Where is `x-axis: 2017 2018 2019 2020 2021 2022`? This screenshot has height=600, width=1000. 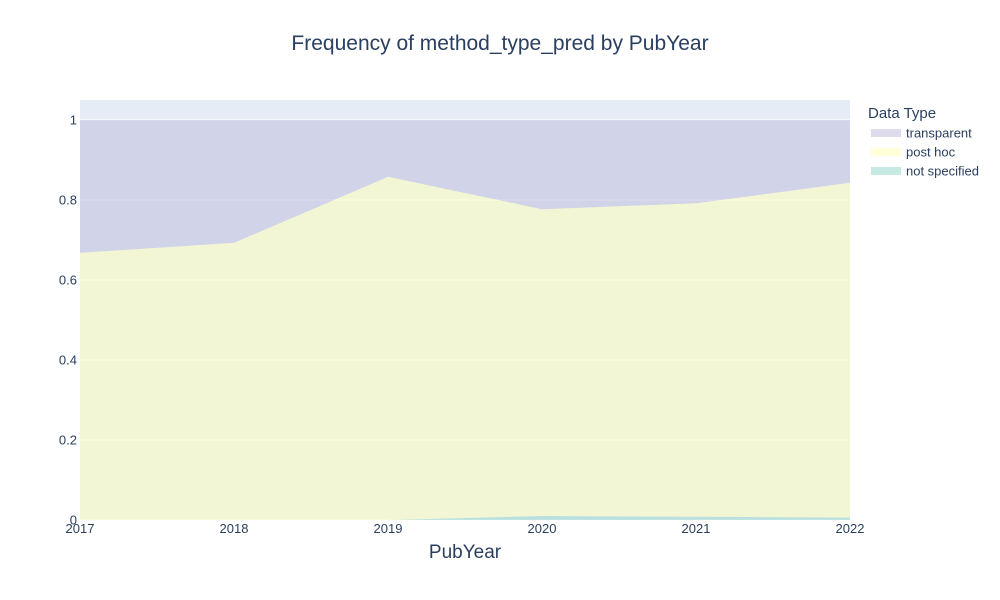 x-axis: 2017 2018 2019 2020 2021 2022 is located at coordinates (465, 528).